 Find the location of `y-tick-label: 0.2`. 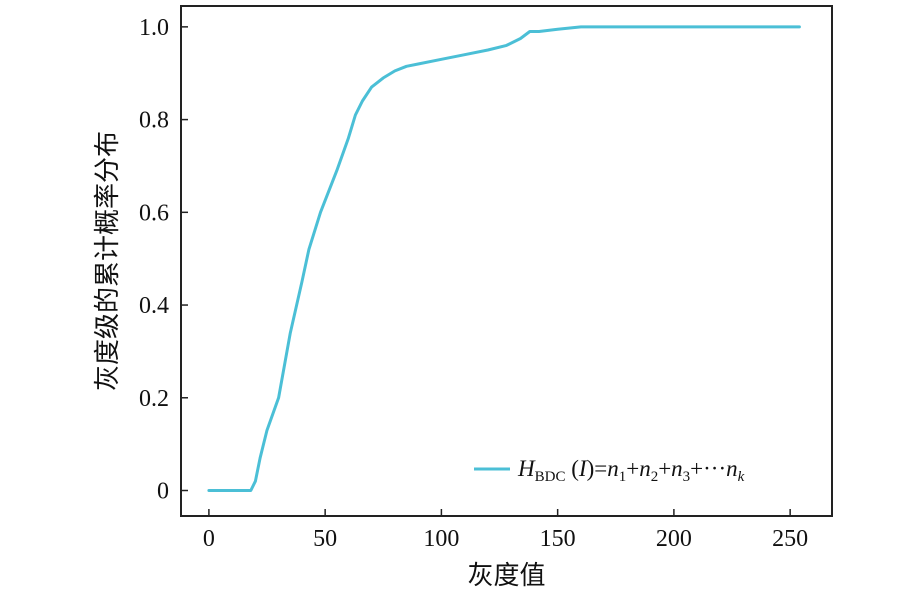

y-tick-label: 0.2 is located at coordinates (154, 399).